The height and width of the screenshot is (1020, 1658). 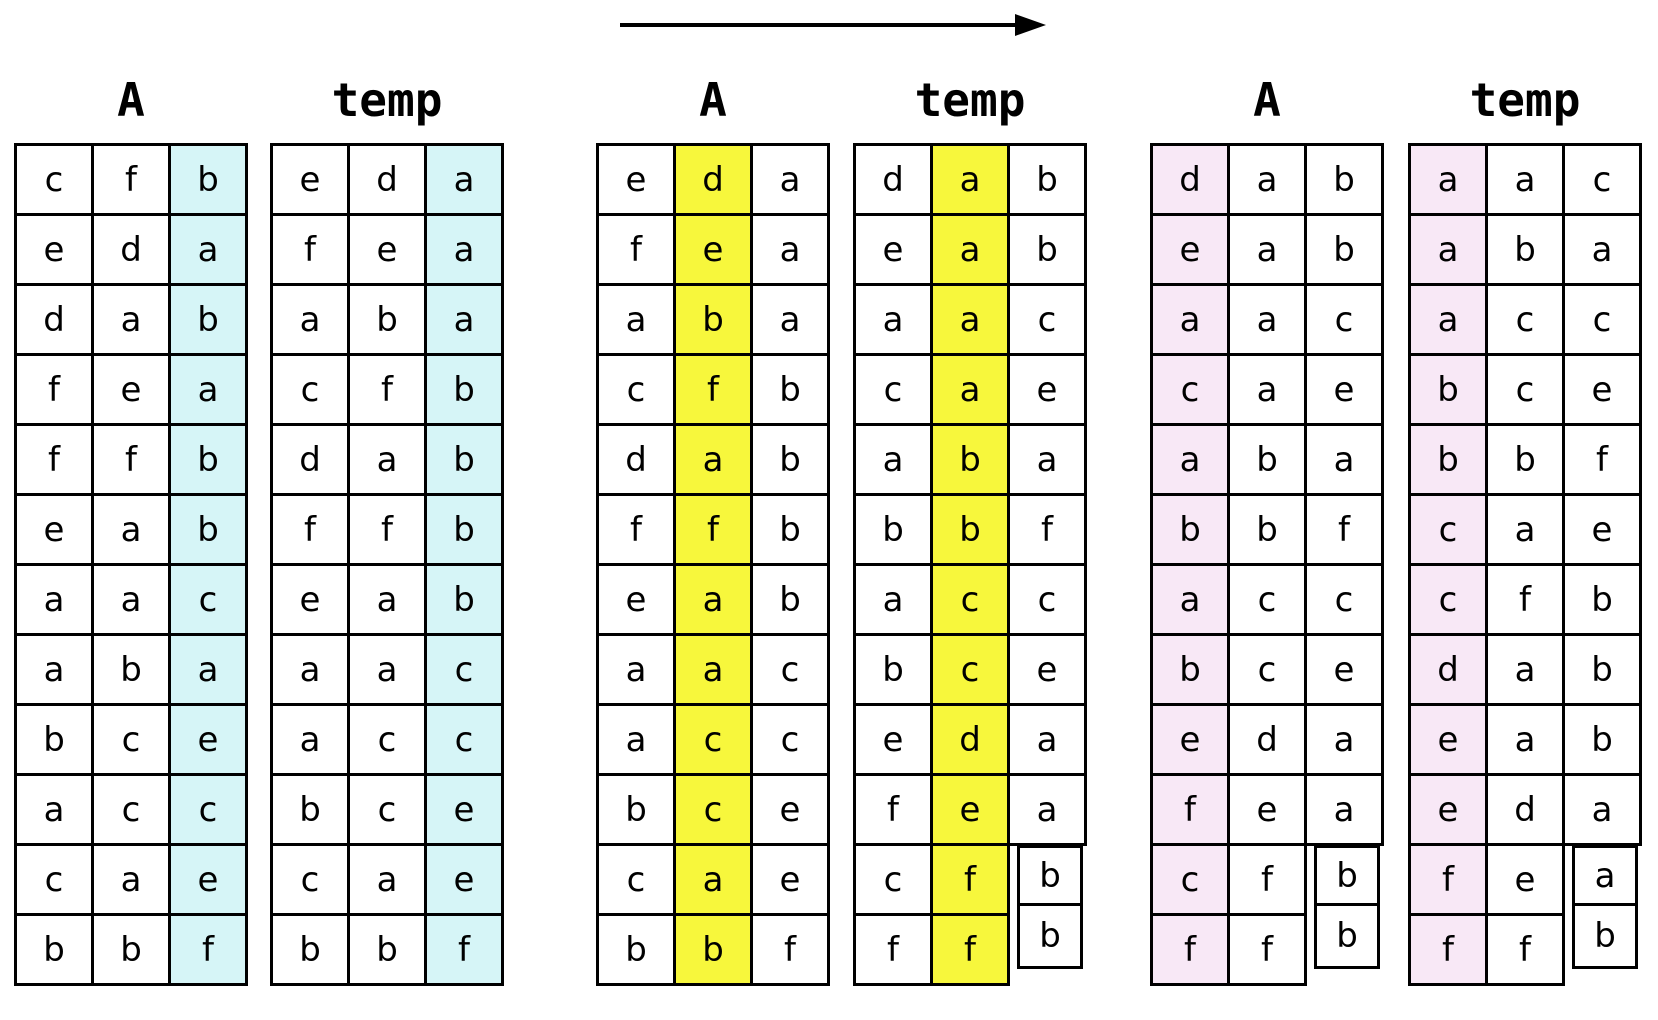 What do you see at coordinates (387, 319) in the screenshot?
I see `cell-r3c2: b` at bounding box center [387, 319].